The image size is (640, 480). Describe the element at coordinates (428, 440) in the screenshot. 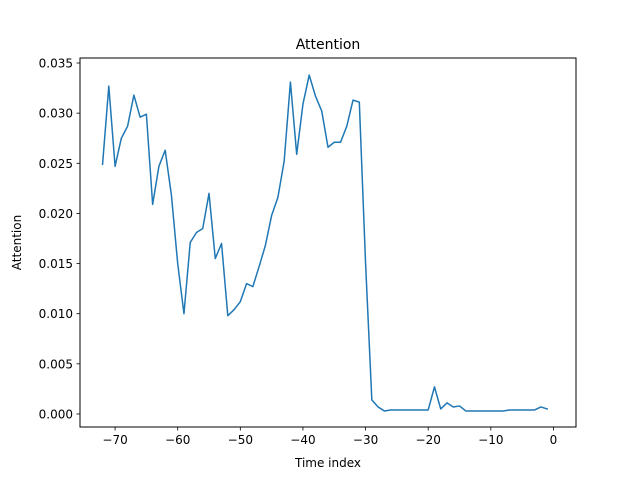

I see `x-tick-label: −20` at that location.